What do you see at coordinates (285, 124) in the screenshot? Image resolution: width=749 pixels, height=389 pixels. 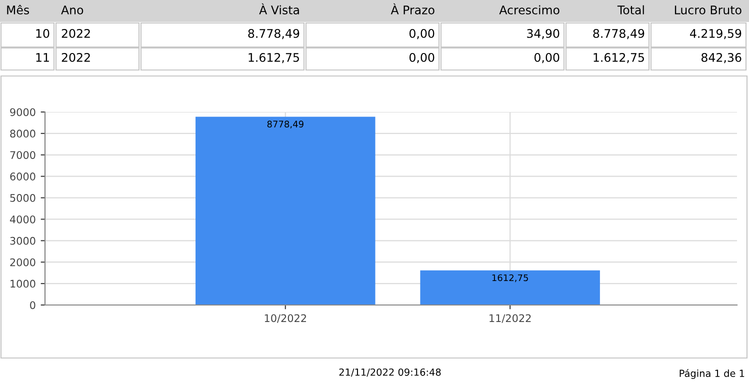 I see `data-label: 8778,49` at bounding box center [285, 124].